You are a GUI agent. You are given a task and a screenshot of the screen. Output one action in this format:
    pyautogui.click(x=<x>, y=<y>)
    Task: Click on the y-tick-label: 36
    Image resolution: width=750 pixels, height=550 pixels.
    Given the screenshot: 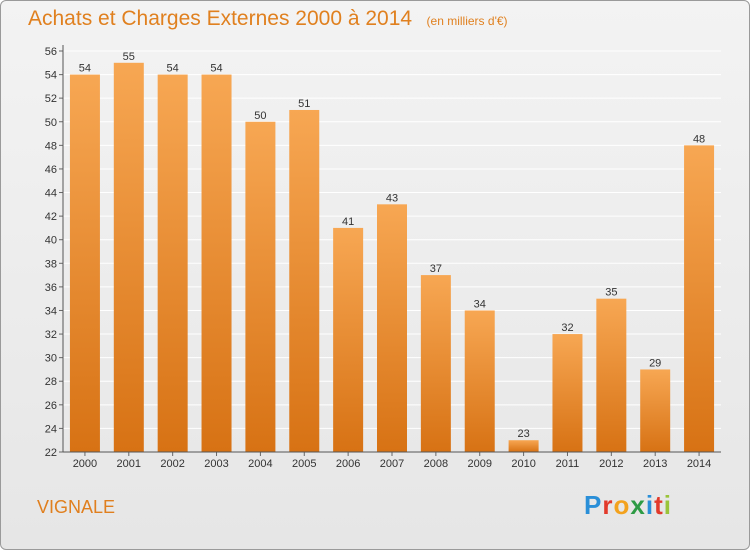 What is the action you would take?
    pyautogui.click(x=51, y=288)
    